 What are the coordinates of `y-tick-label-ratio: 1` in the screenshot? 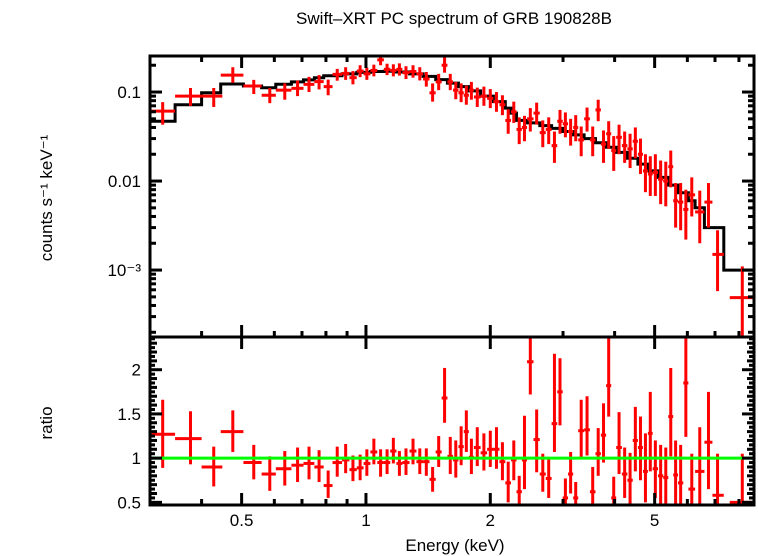 It's located at (136, 458).